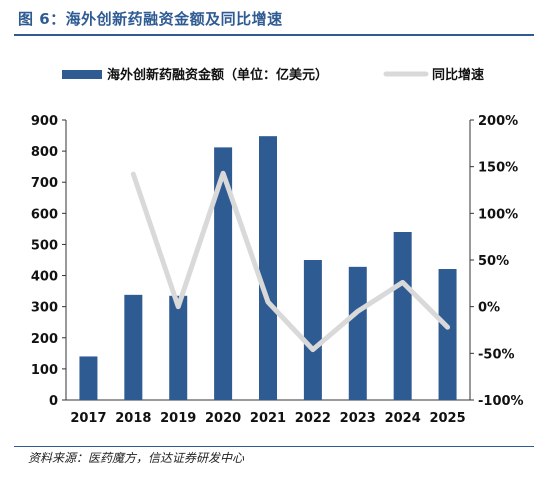  What do you see at coordinates (88, 418) in the screenshot?
I see `x-tick-label: 2017` at bounding box center [88, 418].